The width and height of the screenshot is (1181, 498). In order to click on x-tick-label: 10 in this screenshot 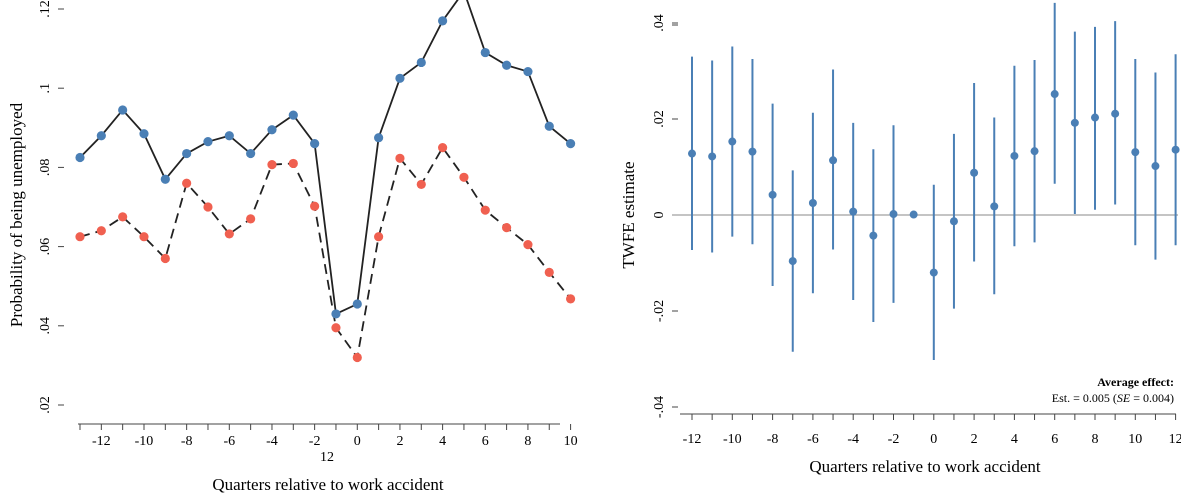, I will do `click(571, 441)`.